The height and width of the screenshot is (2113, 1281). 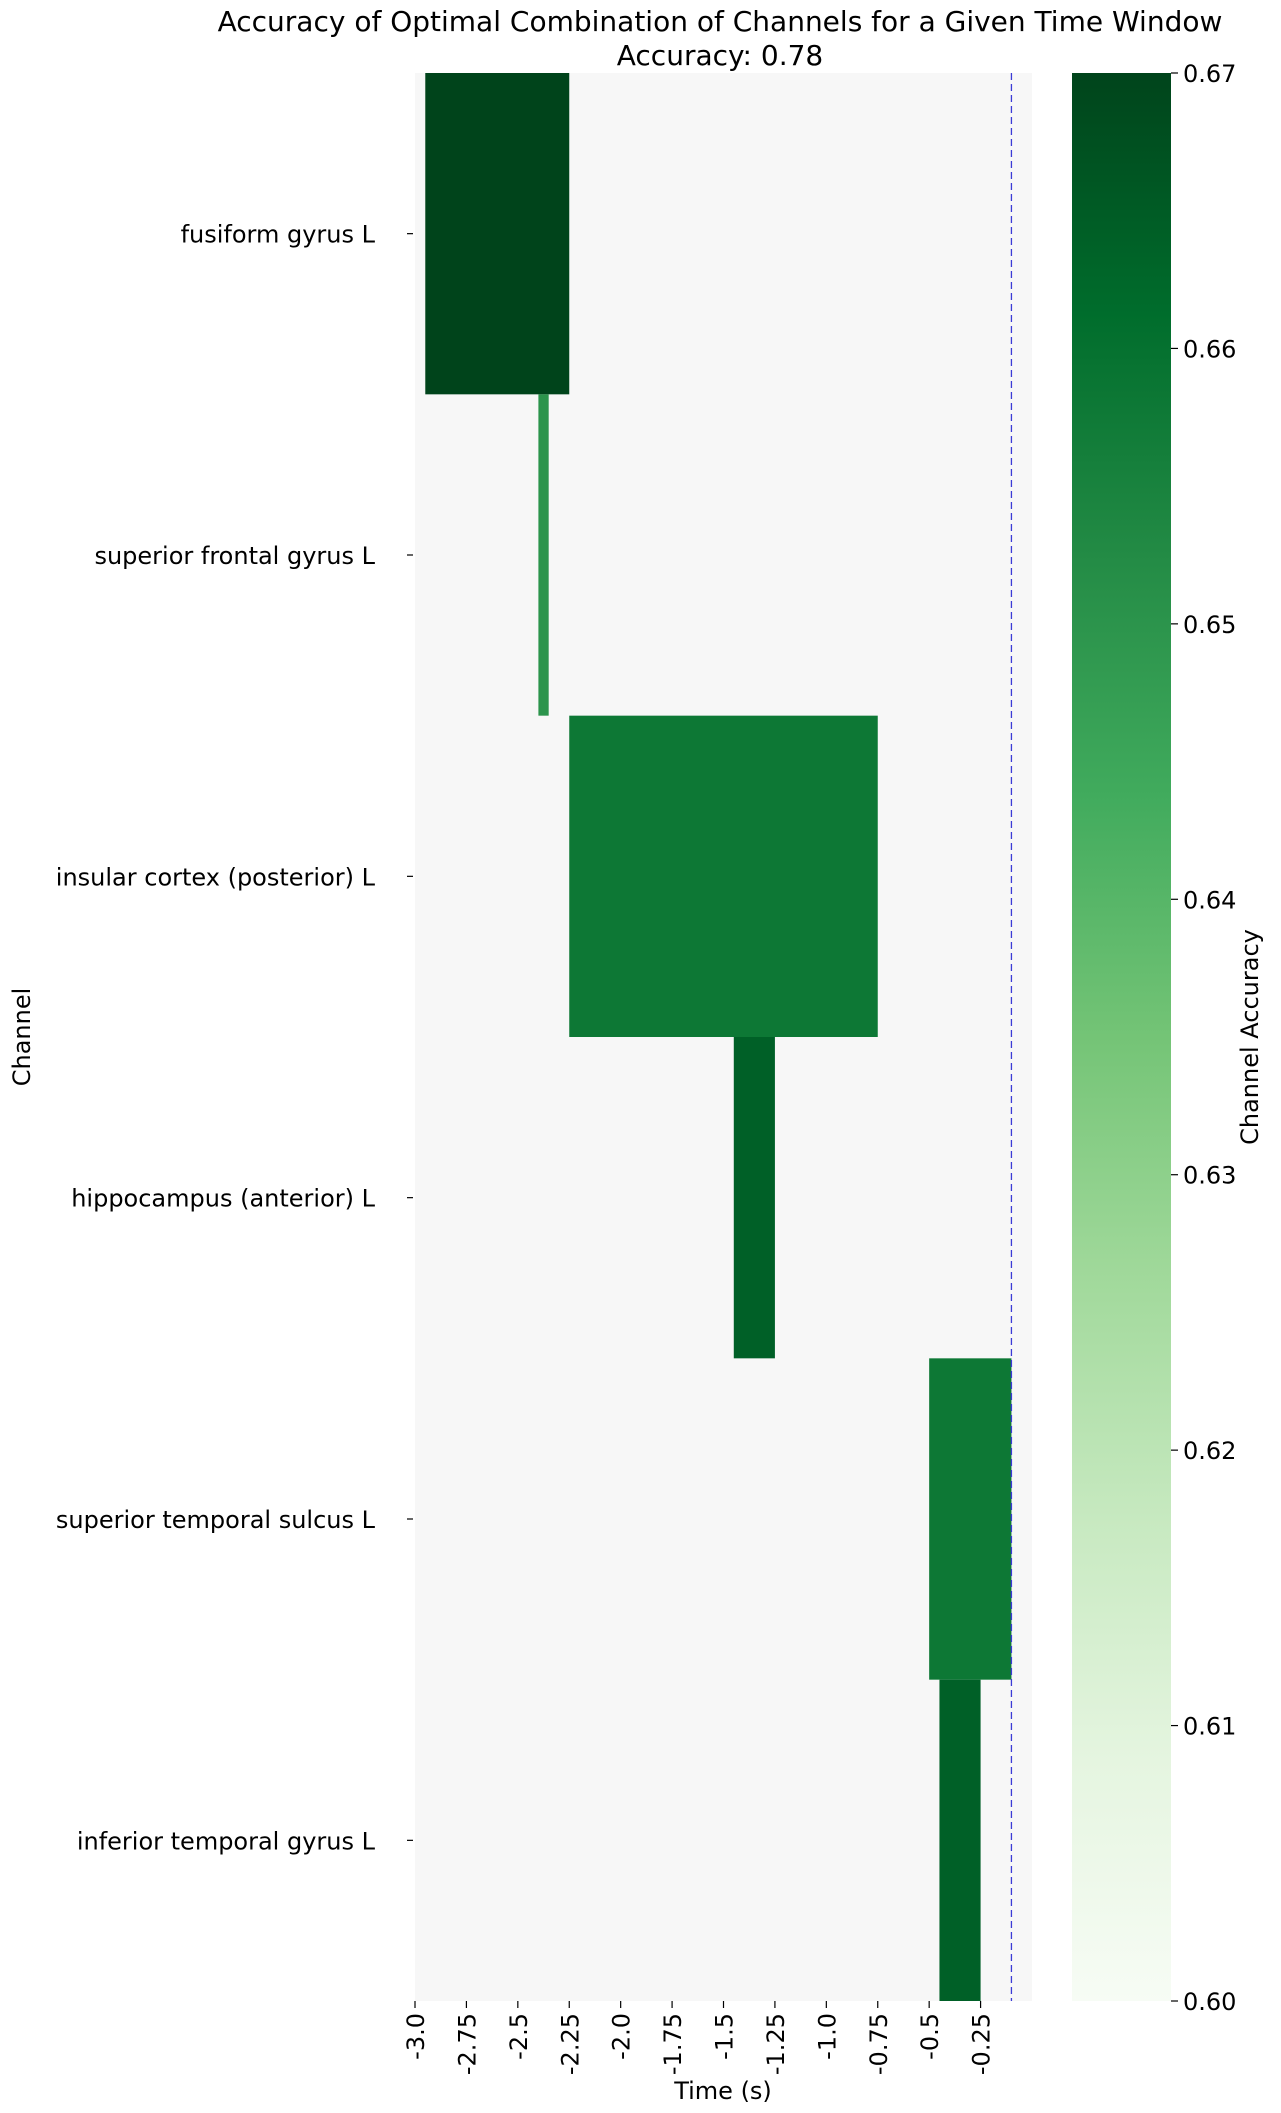 What do you see at coordinates (278, 235) in the screenshot?
I see `y-tick-label: fusiform gyrus L` at bounding box center [278, 235].